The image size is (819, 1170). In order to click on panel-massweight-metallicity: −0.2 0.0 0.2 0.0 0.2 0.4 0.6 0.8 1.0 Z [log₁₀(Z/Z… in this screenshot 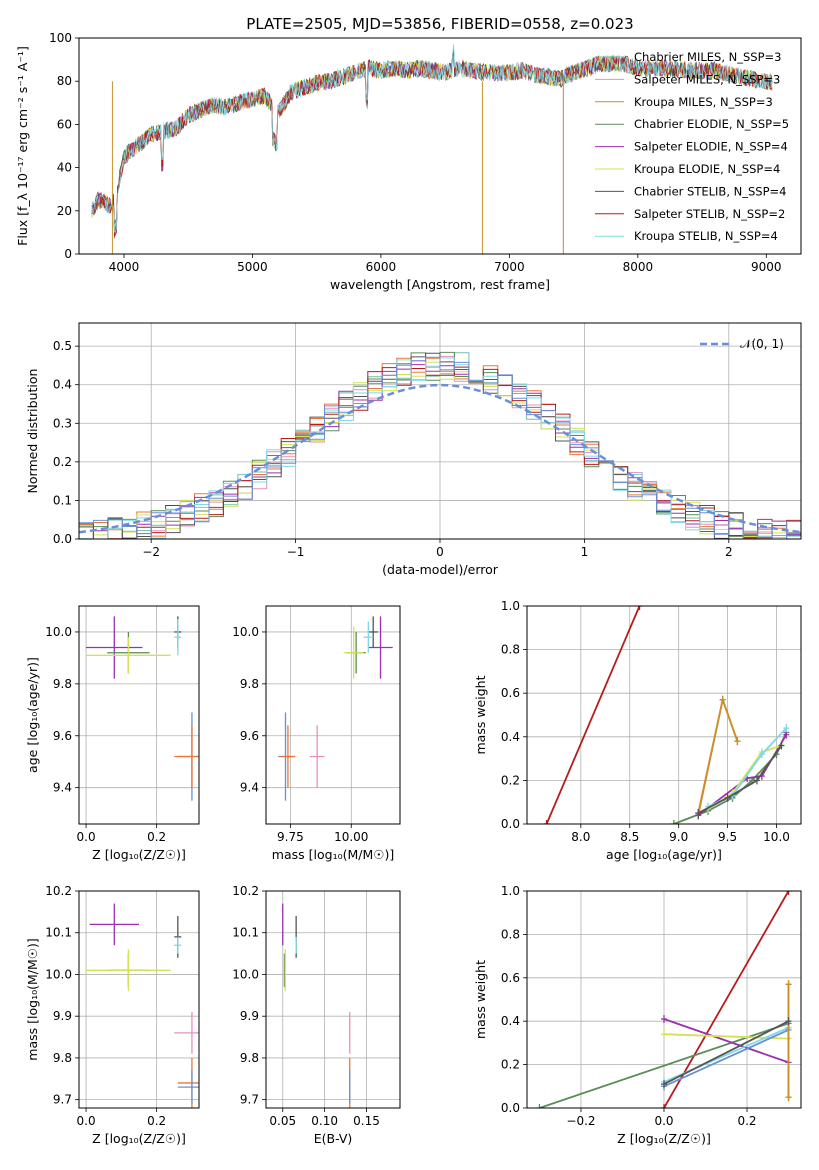, I will do `click(637, 1015)`.